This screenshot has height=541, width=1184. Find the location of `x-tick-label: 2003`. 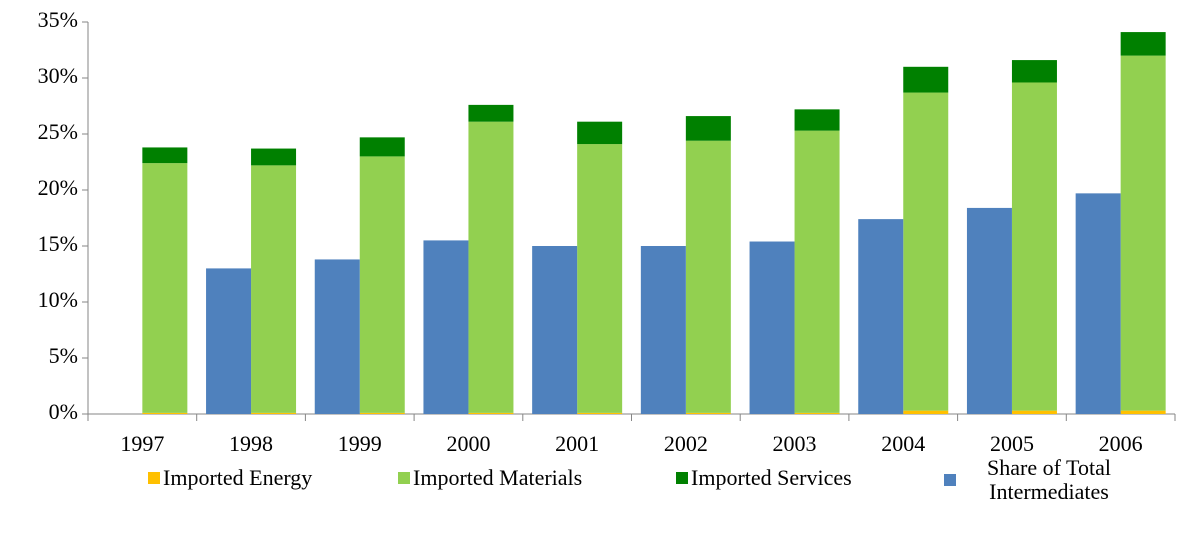

x-tick-label: 2003 is located at coordinates (795, 443).